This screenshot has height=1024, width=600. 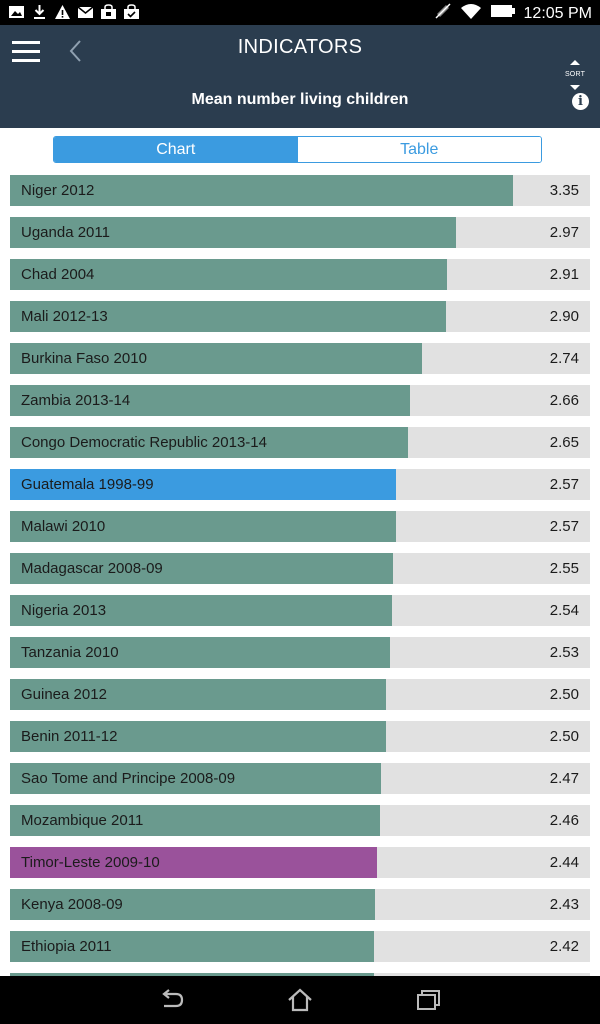 I want to click on chart-row: Mozambique 2011 2.46, so click(x=300, y=820).